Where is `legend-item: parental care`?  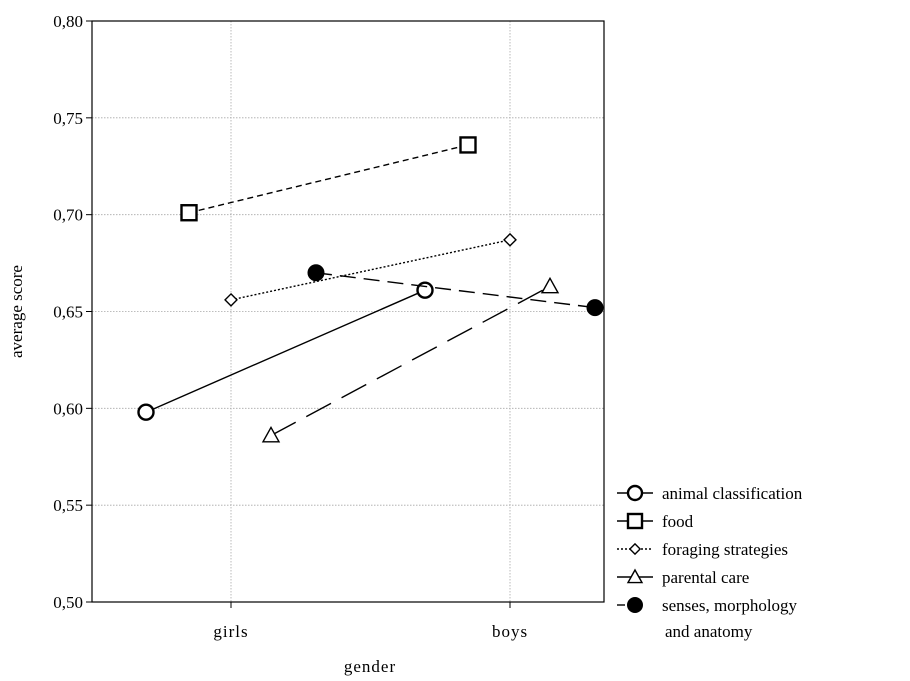
legend-item: parental care is located at coordinates (683, 577).